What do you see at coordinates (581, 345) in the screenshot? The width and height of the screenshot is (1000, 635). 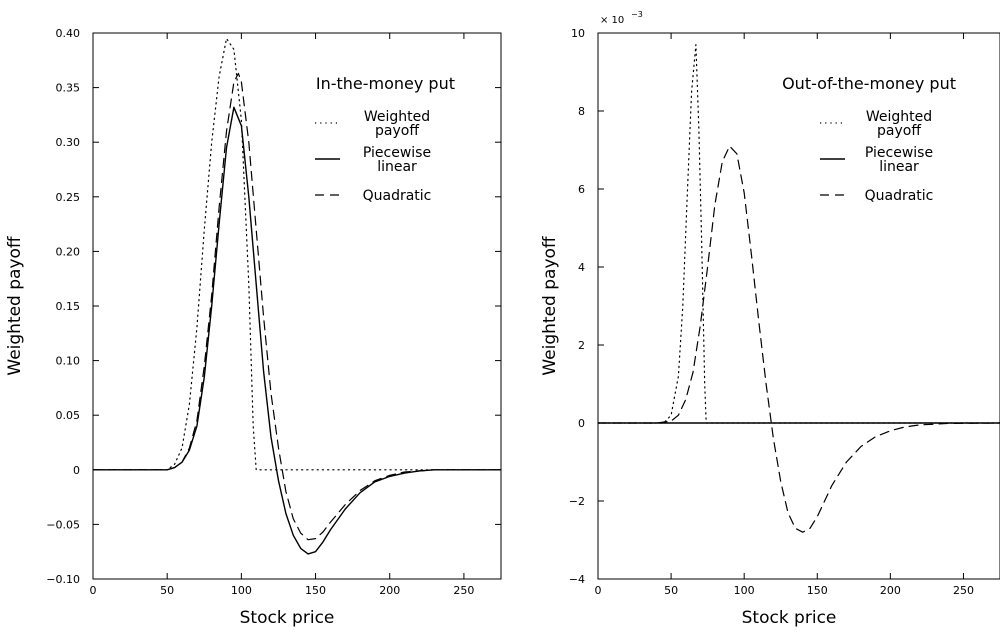 I see `y-tick-label: 2` at bounding box center [581, 345].